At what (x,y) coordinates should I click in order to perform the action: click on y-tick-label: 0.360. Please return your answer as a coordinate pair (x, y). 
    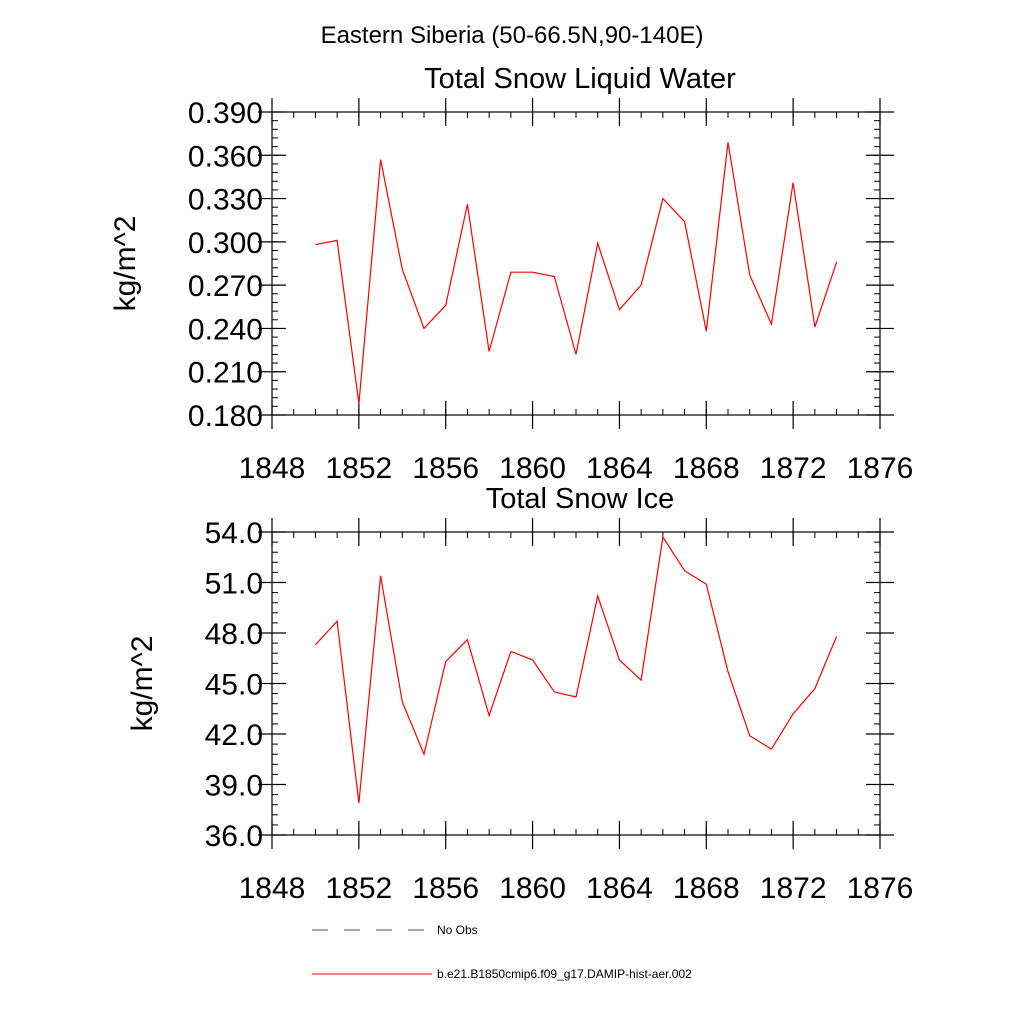
    Looking at the image, I should click on (225, 156).